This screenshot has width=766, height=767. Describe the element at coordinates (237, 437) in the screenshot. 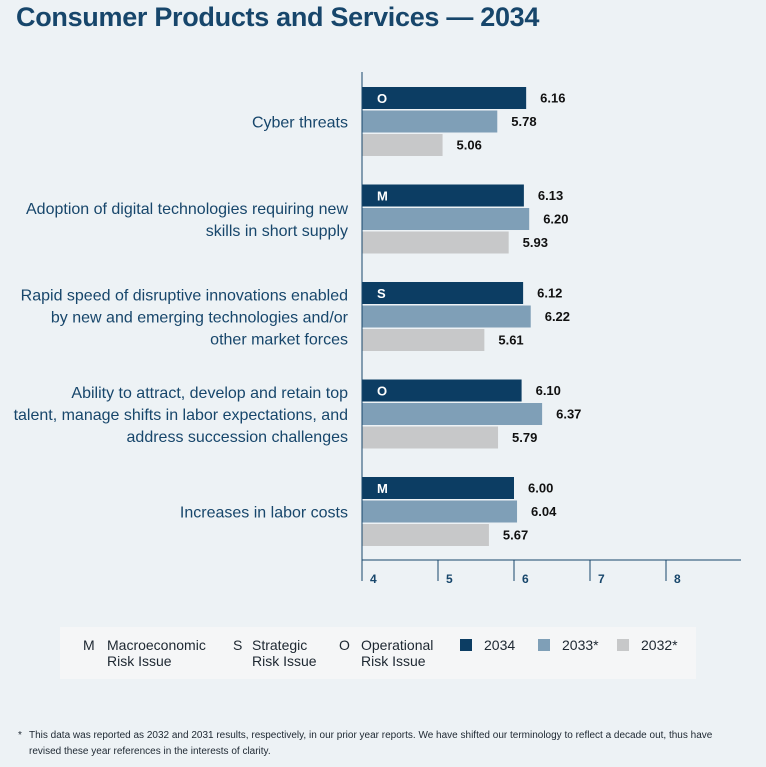

I see `category-label: address succession challenges` at that location.